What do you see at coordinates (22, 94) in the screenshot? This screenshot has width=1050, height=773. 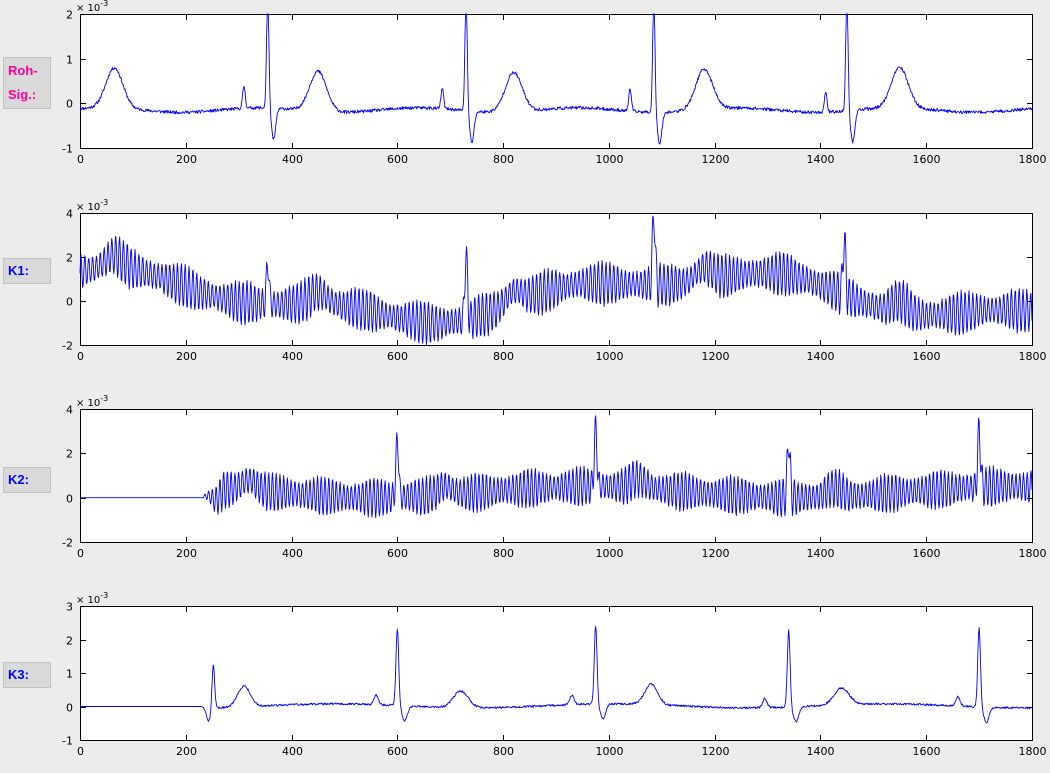 I see `label-roh-sig-line-2: Sig.:` at bounding box center [22, 94].